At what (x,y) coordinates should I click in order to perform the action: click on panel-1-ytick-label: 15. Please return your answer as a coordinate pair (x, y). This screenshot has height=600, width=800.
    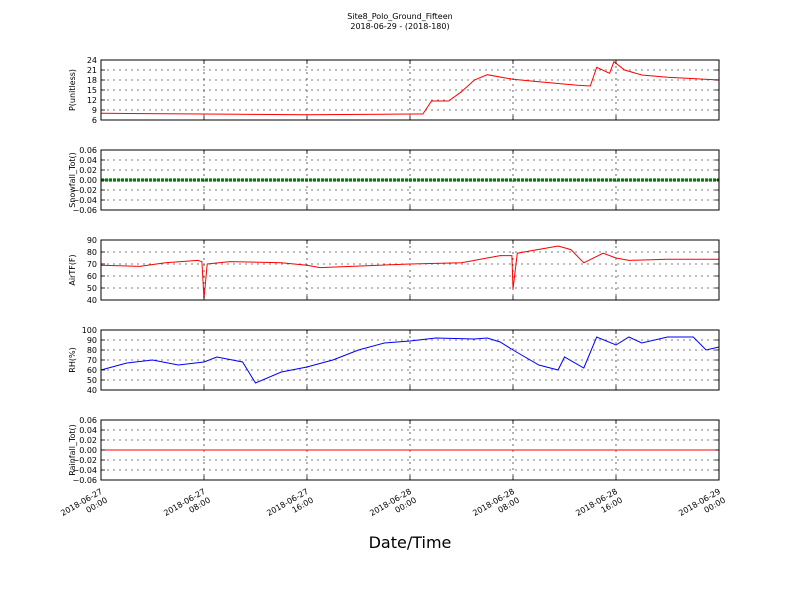
    Looking at the image, I should click on (92, 90).